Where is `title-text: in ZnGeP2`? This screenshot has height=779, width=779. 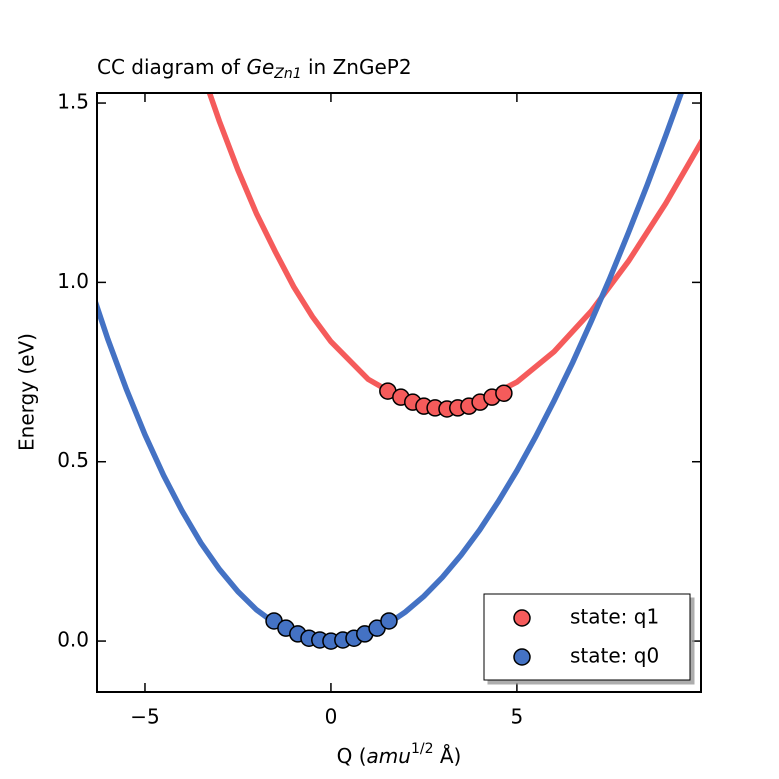 title-text: in ZnGeP2 is located at coordinates (357, 67).